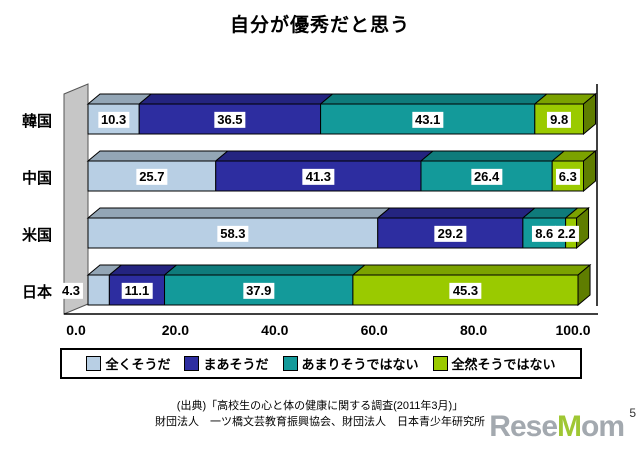 The image size is (640, 453). Describe the element at coordinates (566, 234) in the screenshot. I see `value-label: 2.2` at that location.